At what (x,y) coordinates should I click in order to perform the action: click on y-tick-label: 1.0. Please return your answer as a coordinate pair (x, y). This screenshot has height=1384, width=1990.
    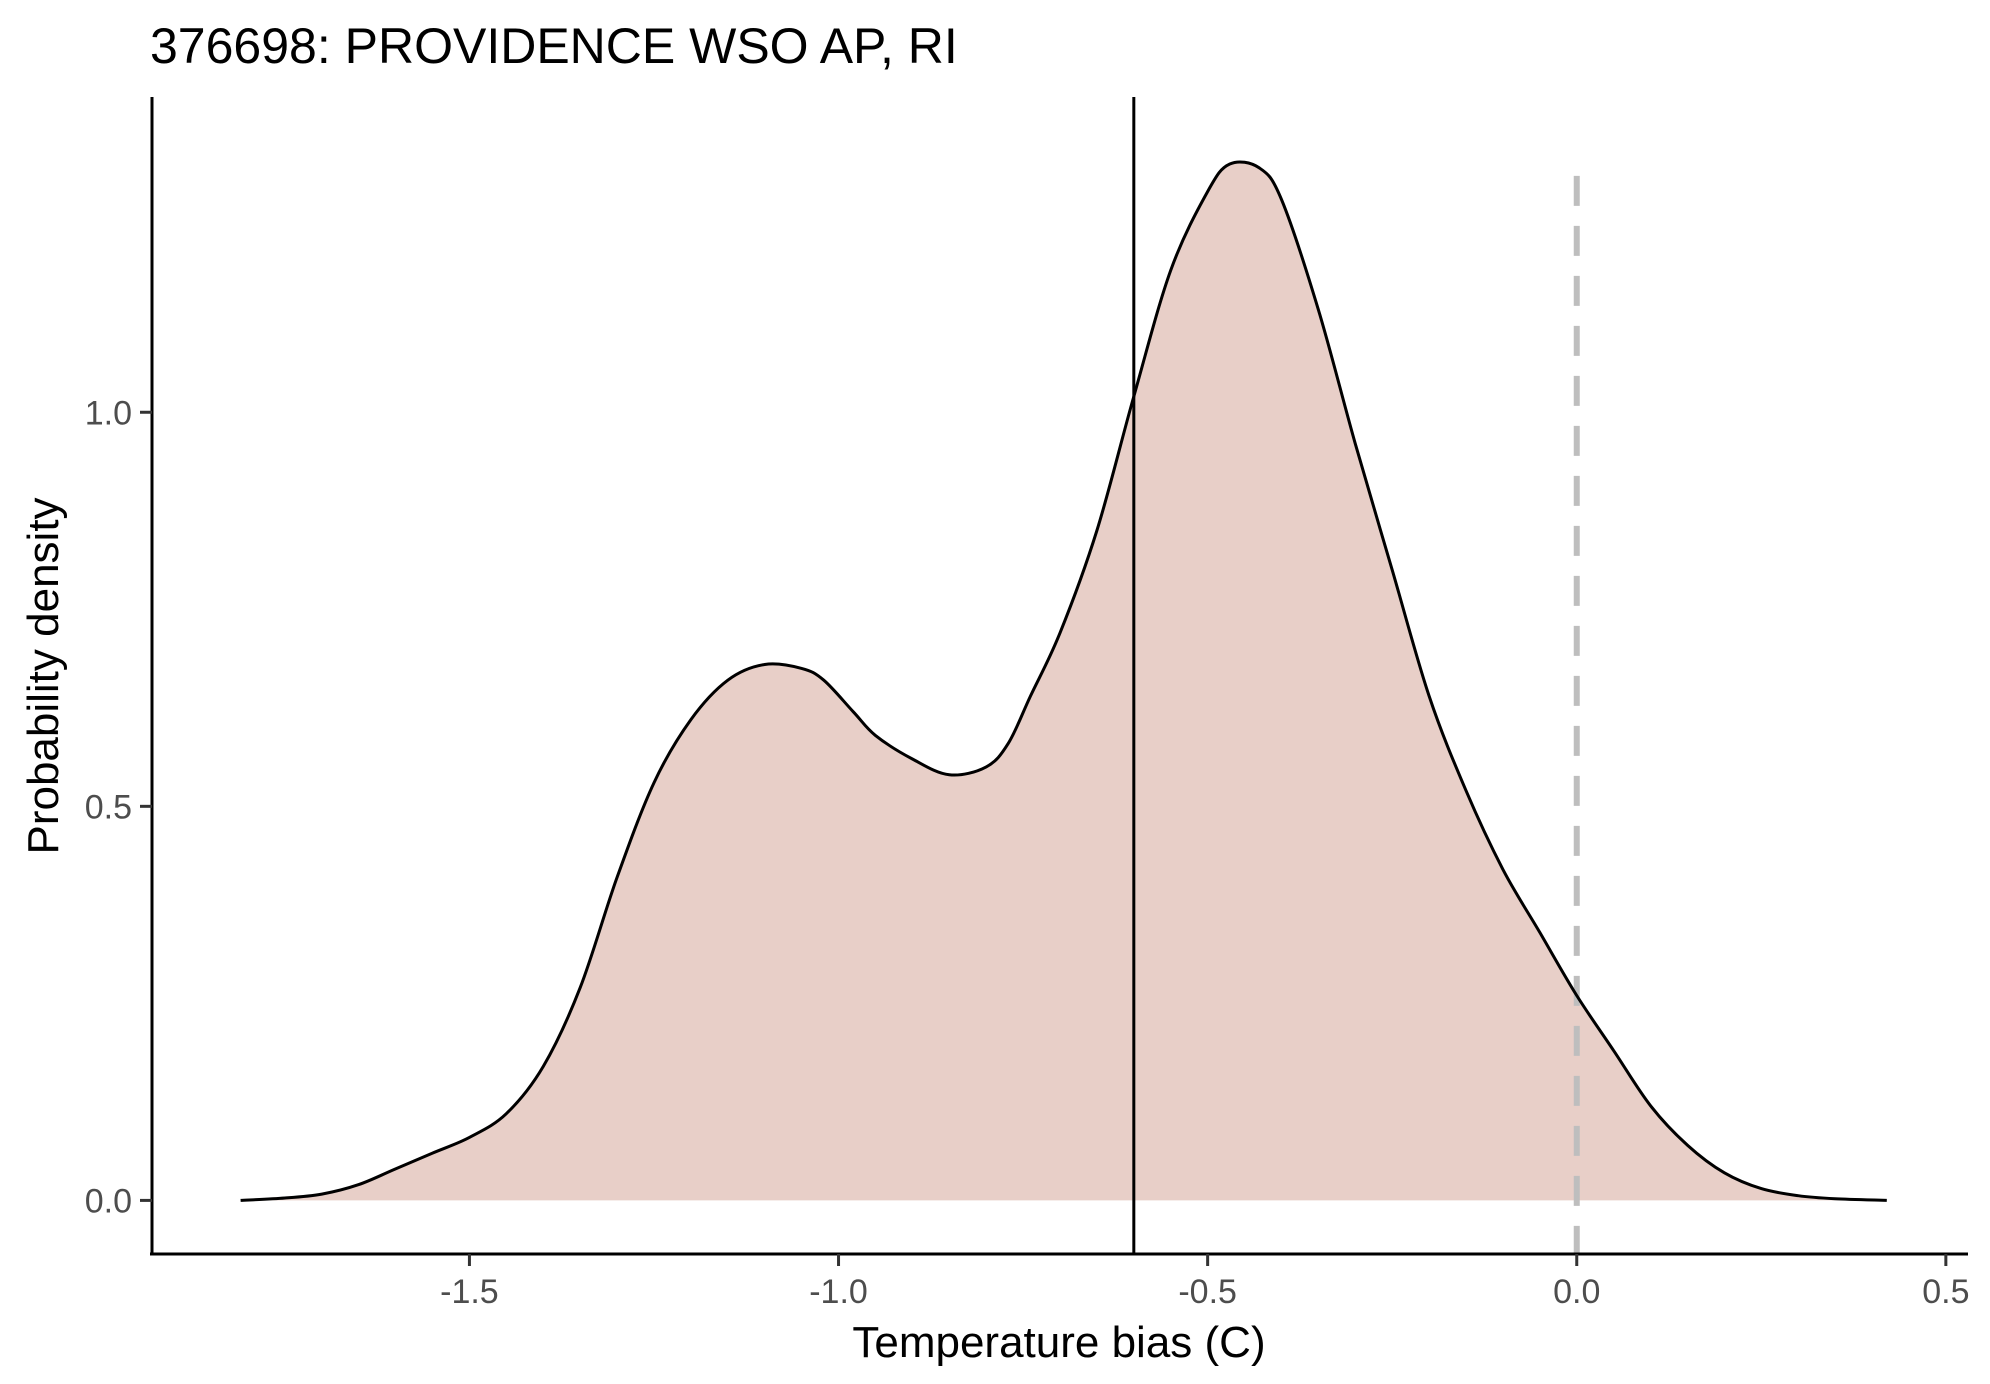
    Looking at the image, I should click on (108, 413).